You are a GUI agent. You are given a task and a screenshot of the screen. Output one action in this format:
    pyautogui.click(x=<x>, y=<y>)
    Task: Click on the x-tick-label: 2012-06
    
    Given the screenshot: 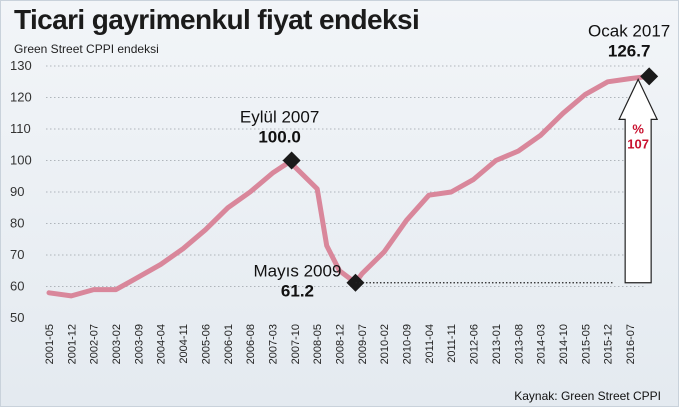 What is the action you would take?
    pyautogui.click(x=475, y=344)
    